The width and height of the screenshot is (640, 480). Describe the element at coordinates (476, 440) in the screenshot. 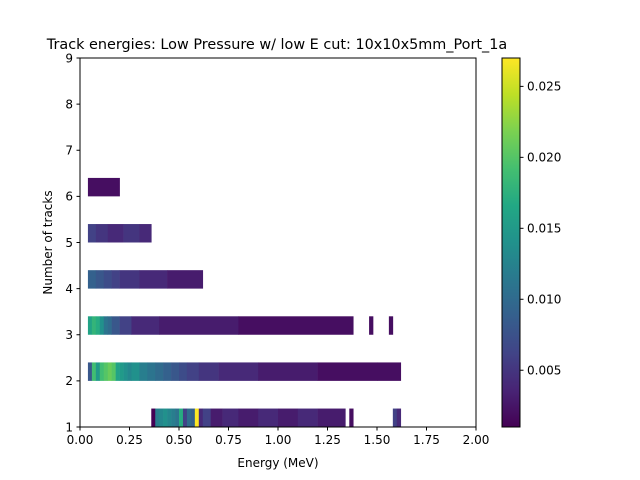

I see `x-tick-label: 2.00` at that location.